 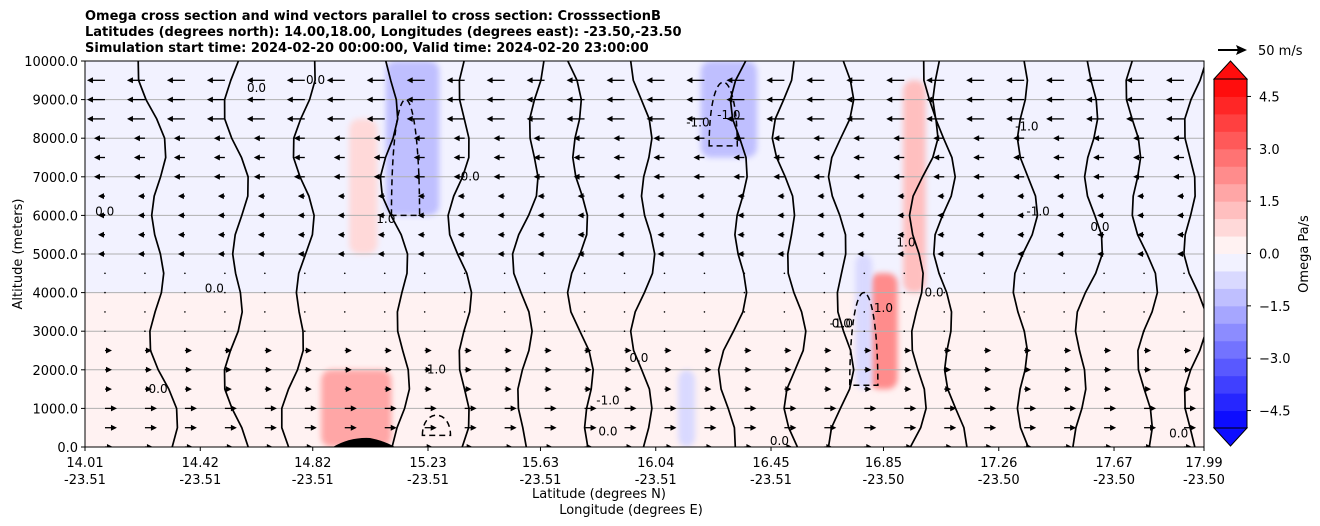 What do you see at coordinates (56, 294) in the screenshot?
I see `y-tick-label: 4000.0` at bounding box center [56, 294].